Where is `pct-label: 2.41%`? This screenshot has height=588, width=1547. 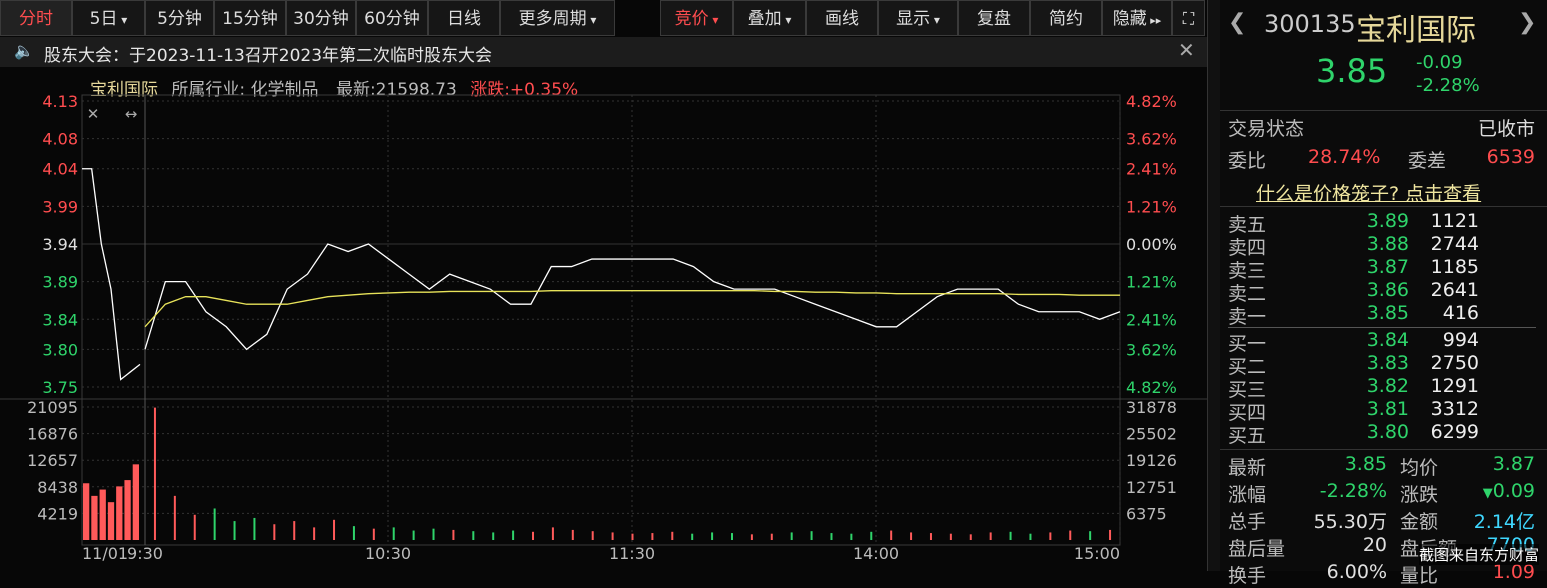
pct-label: 2.41% is located at coordinates (1151, 169).